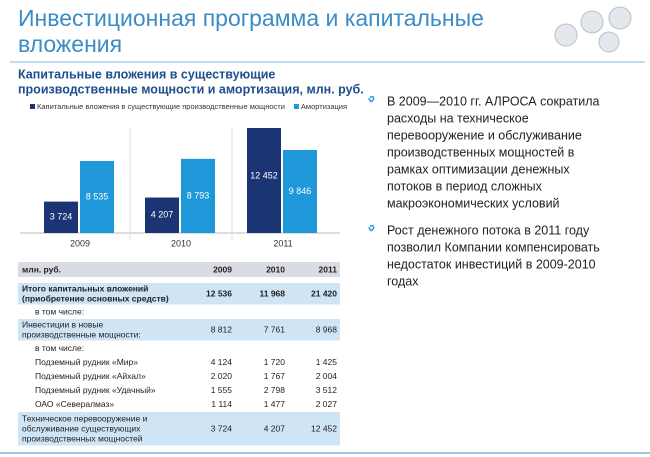 Image resolution: width=650 pixels, height=457 pixels. Describe the element at coordinates (327, 362) in the screenshot. I see `row-value: 1 425` at that location.